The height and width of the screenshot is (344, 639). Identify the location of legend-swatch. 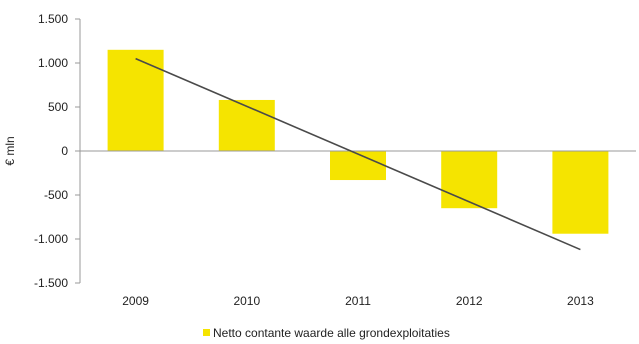
(206, 332).